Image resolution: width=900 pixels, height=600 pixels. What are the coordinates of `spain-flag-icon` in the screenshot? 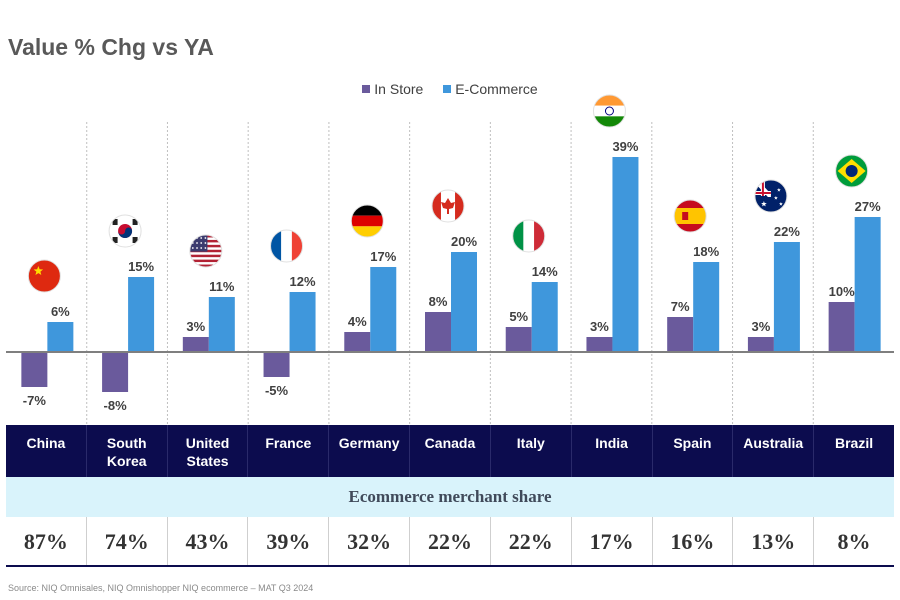 It's located at (690, 216).